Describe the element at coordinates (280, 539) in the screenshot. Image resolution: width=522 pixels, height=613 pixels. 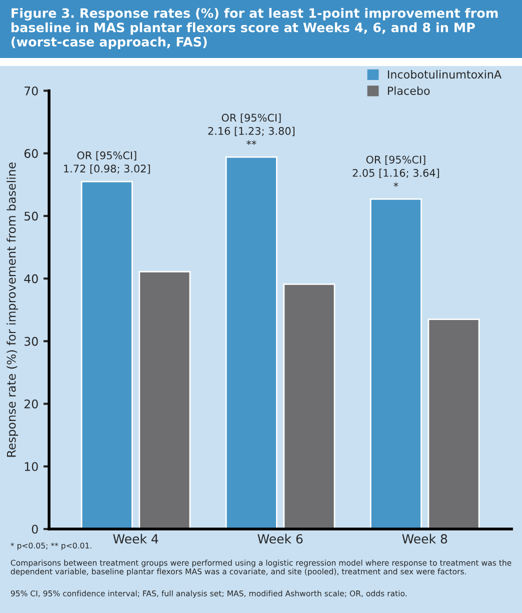
I see `x-tick-label: Week 6` at that location.